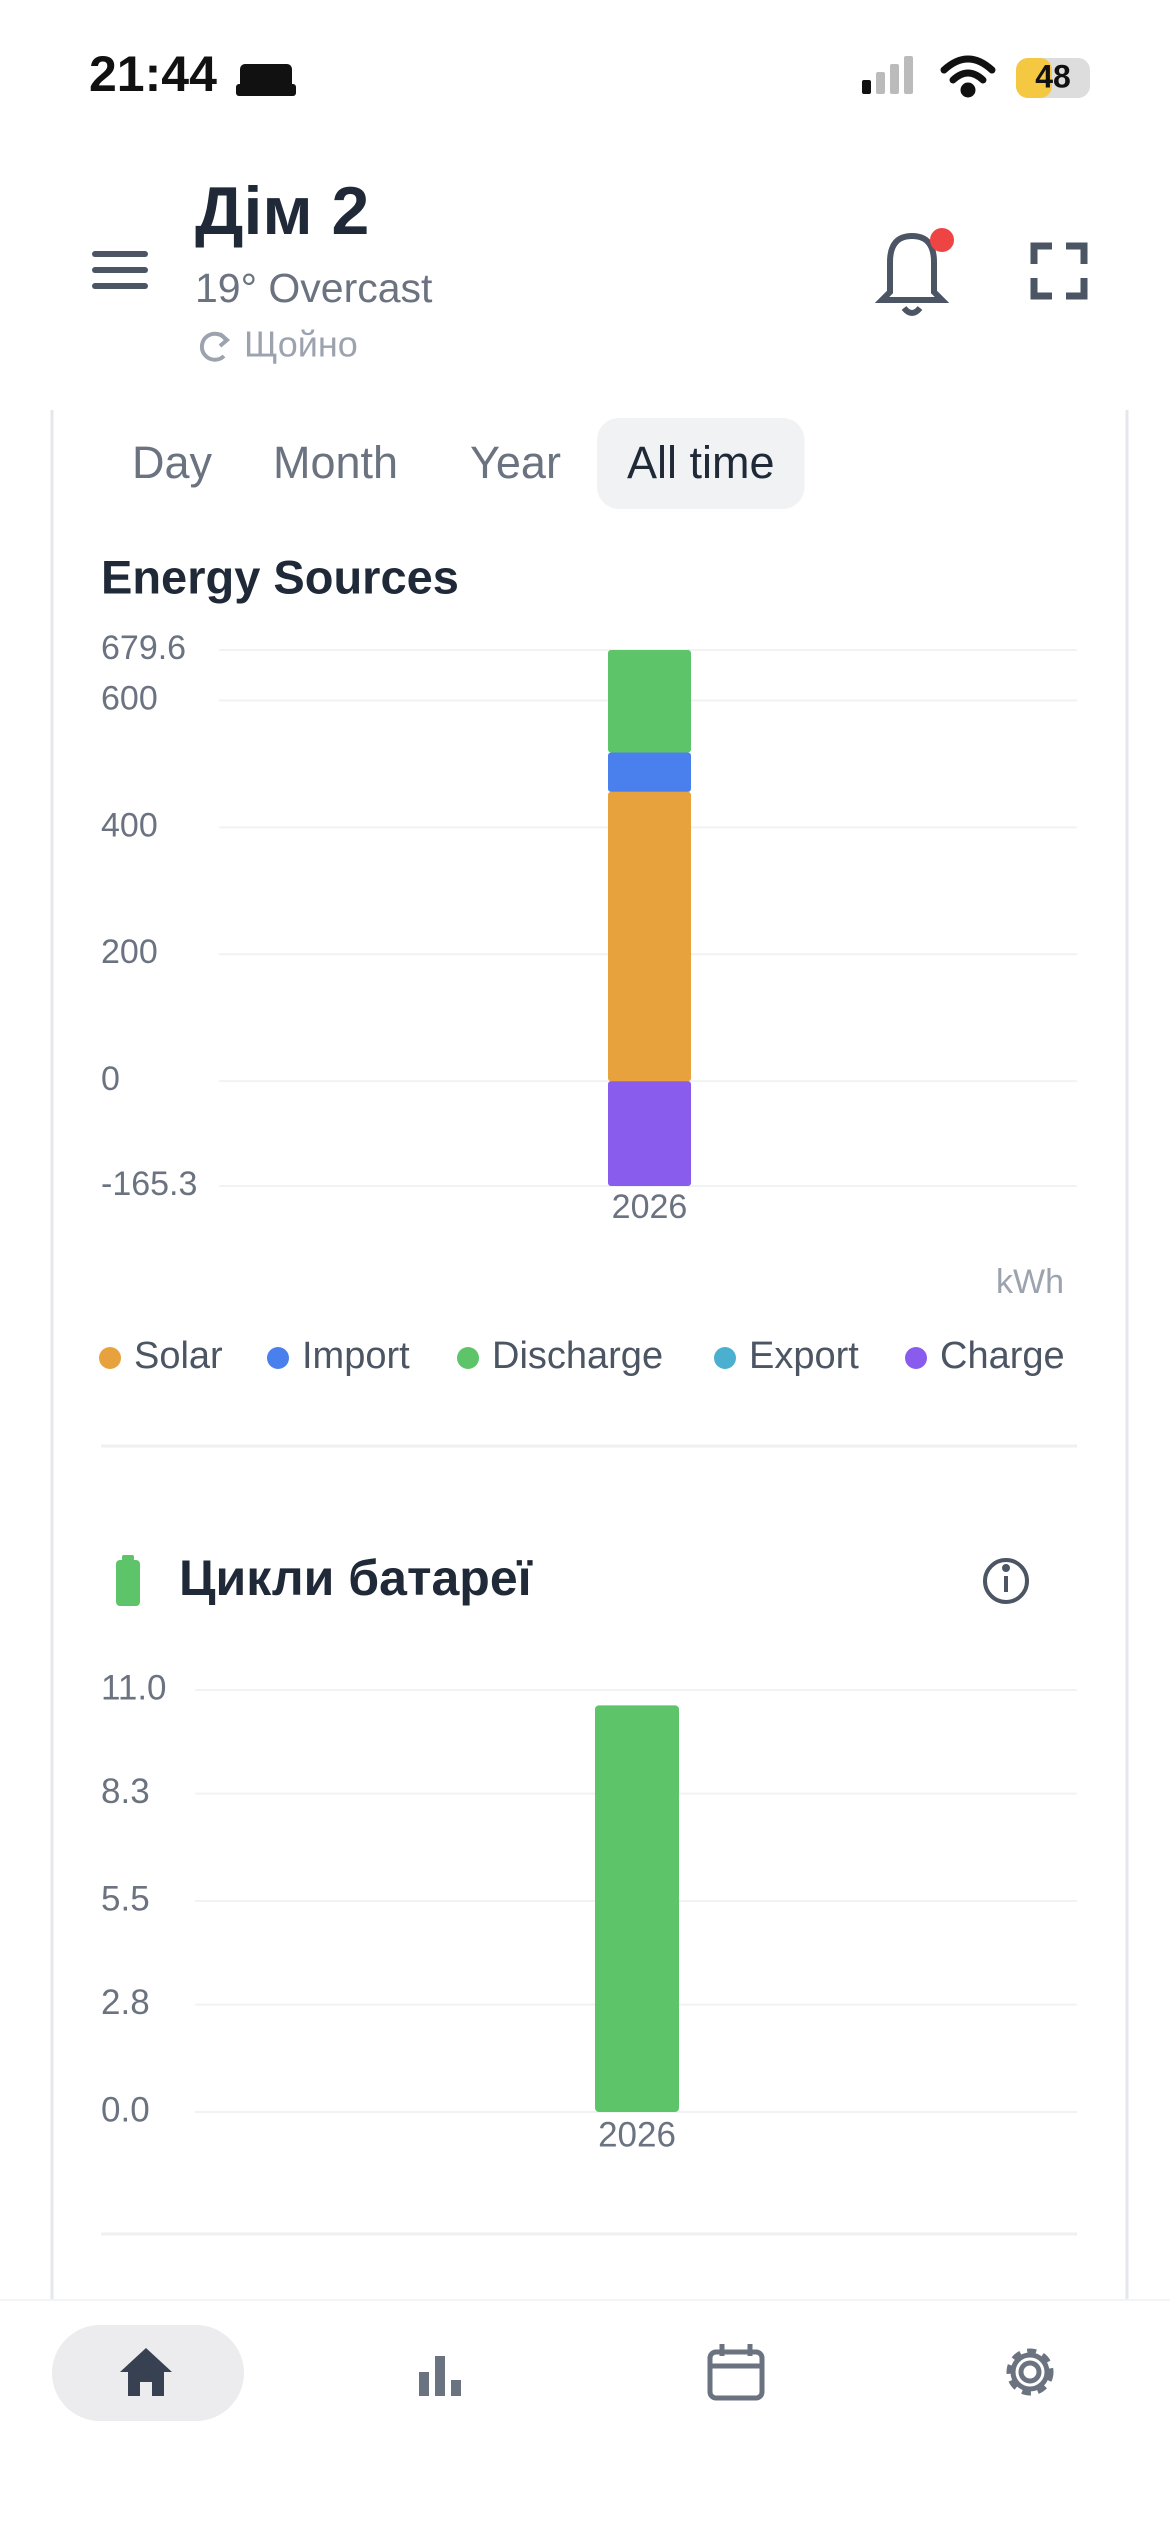 This screenshot has height=2537, width=1170. What do you see at coordinates (280, 576) in the screenshot?
I see `chart-title: Energy Sources` at bounding box center [280, 576].